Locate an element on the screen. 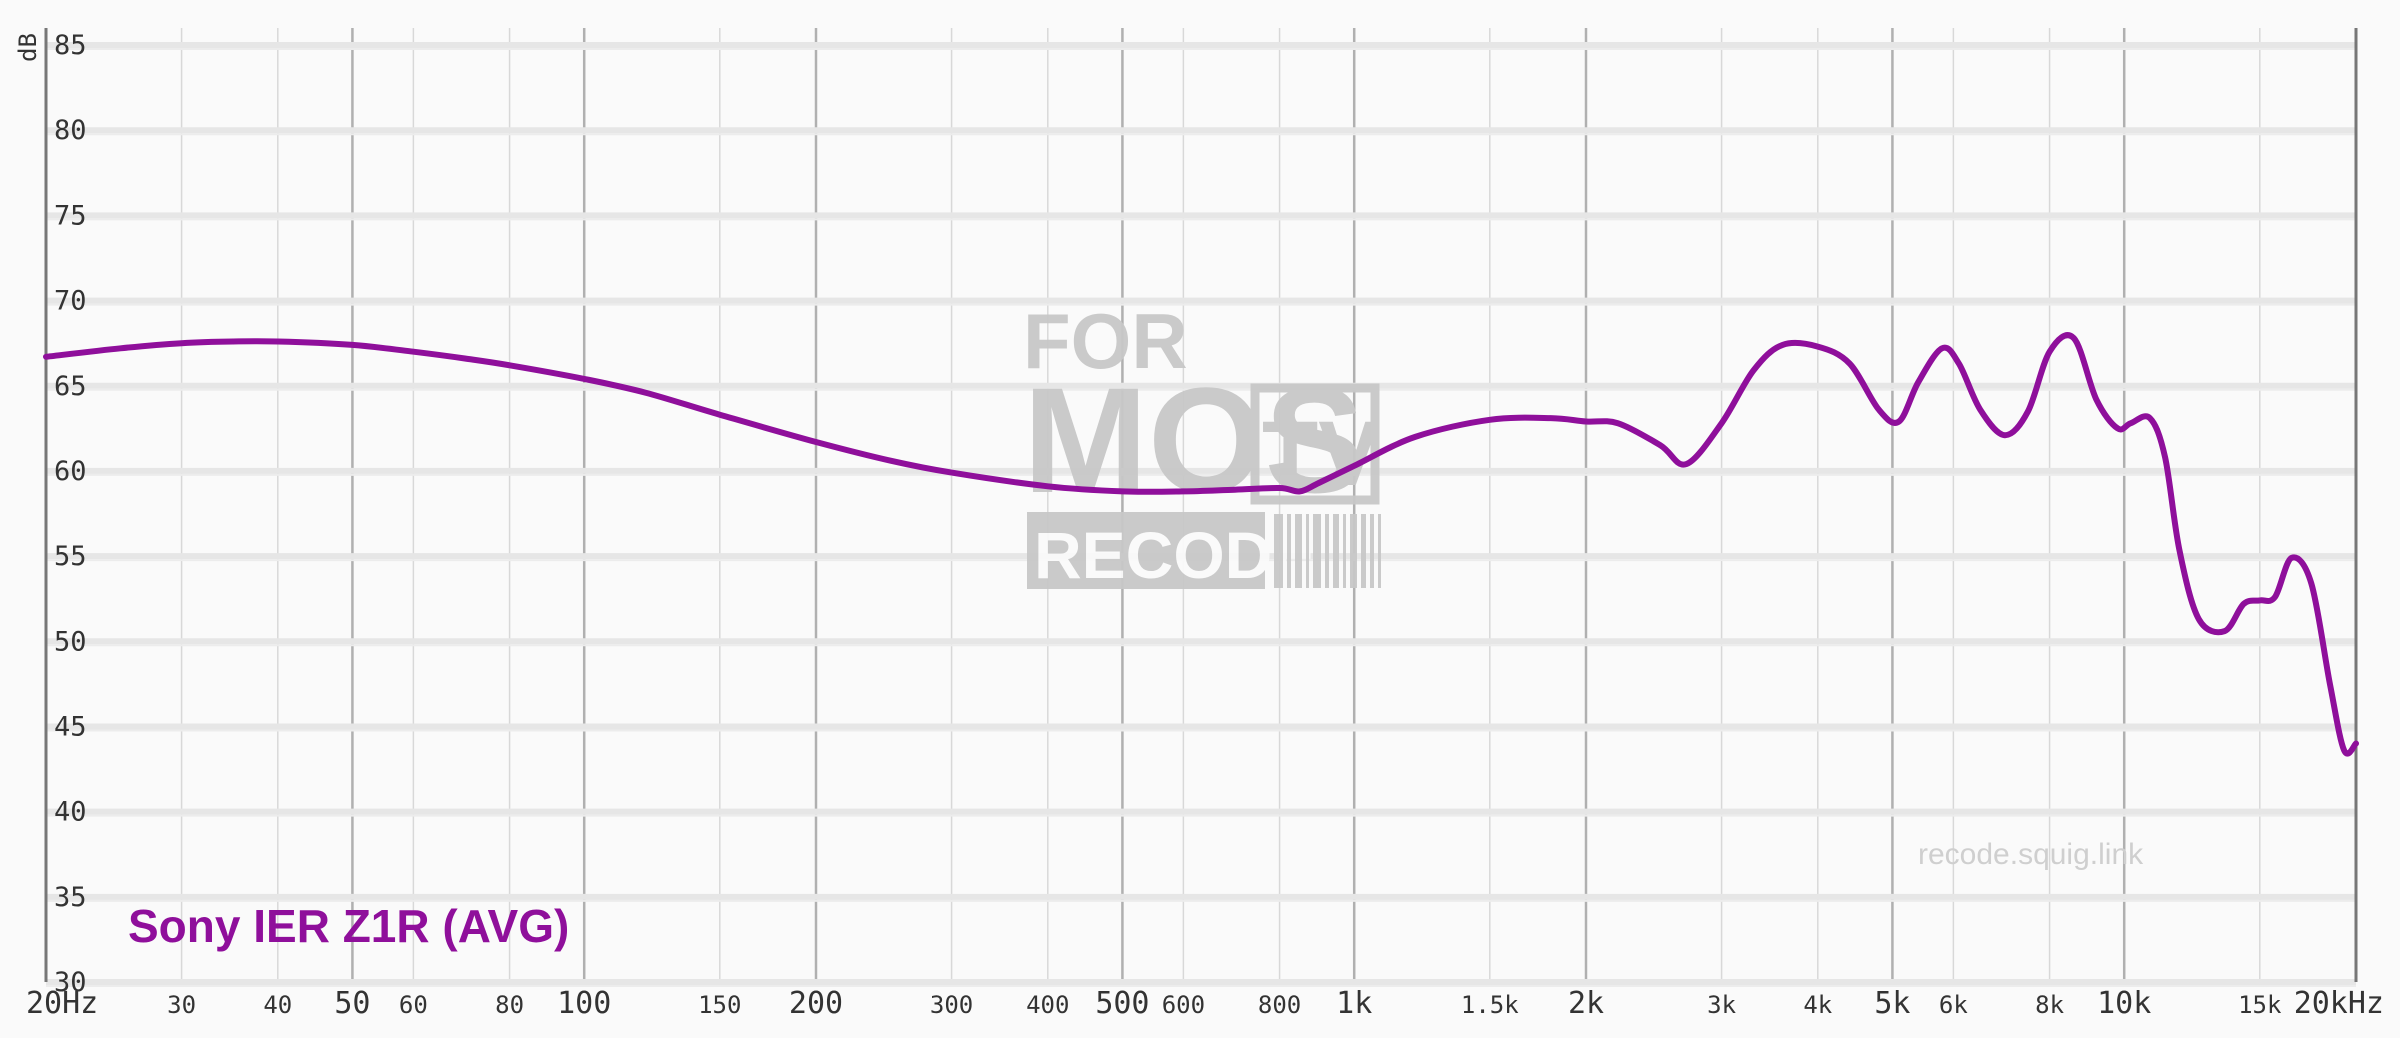  x-tick-label: 60 is located at coordinates (413, 1005).